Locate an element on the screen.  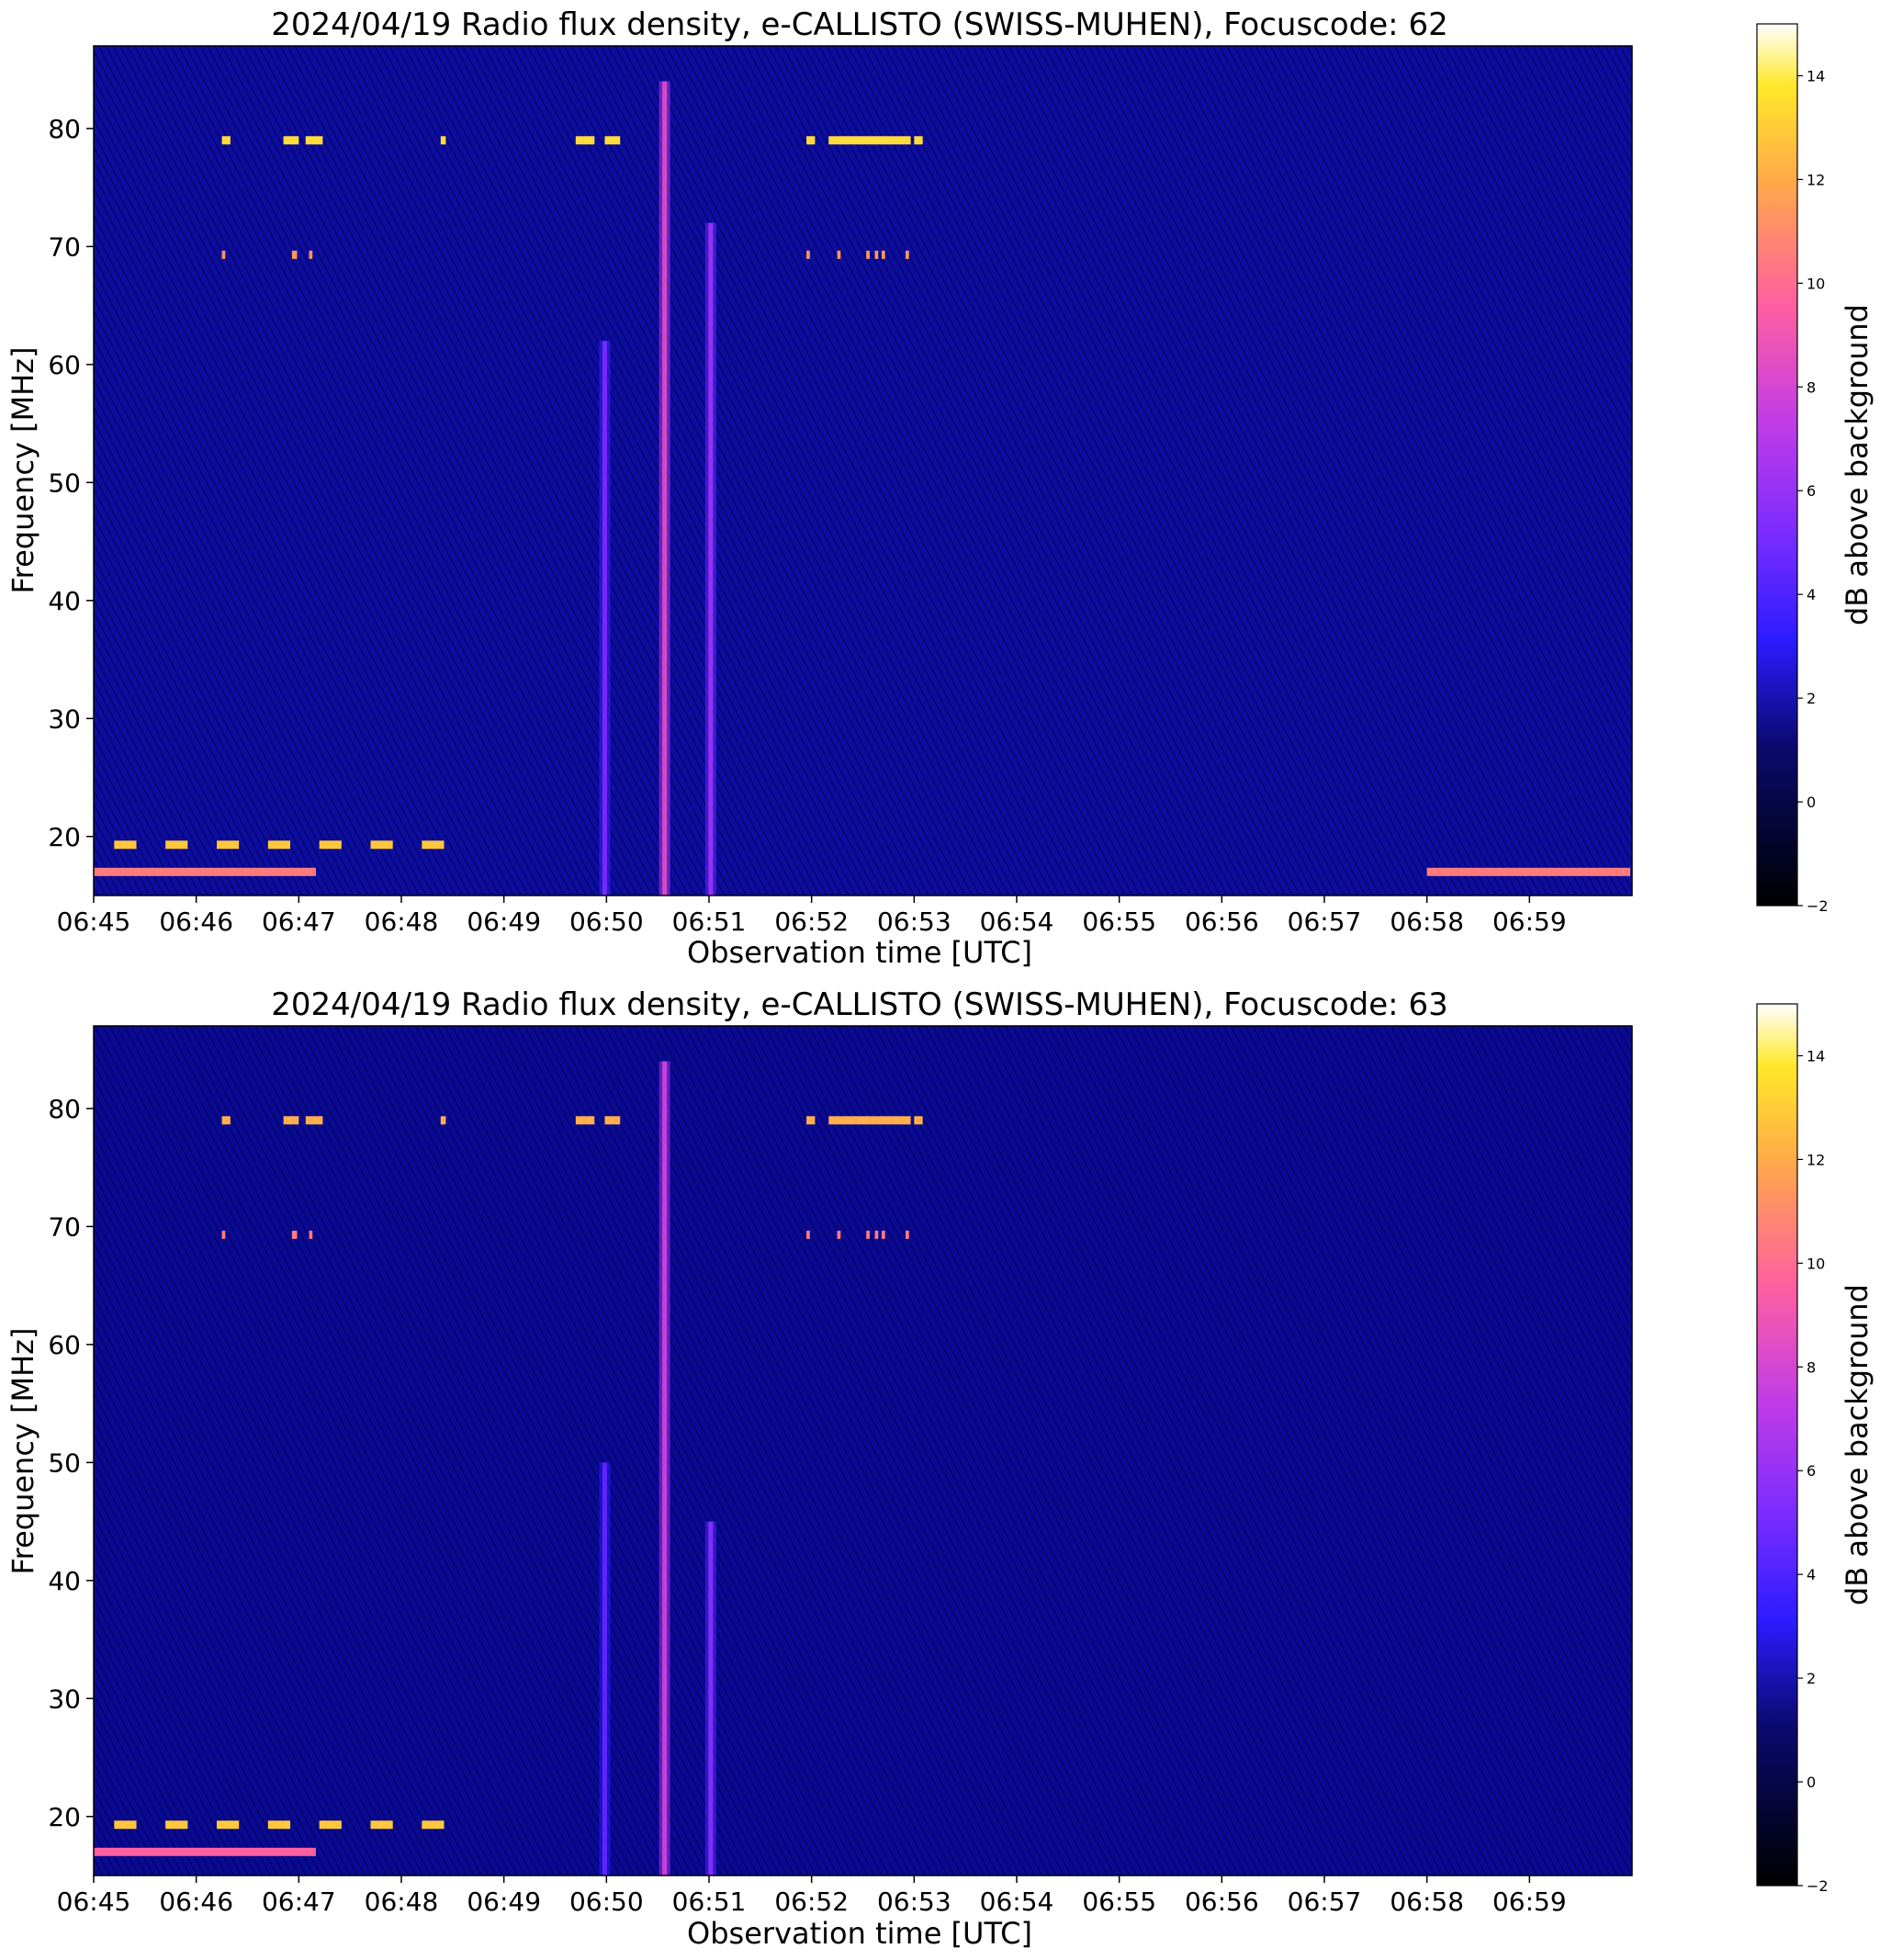
colorbar-tick-label: 8 is located at coordinates (1811, 1367).